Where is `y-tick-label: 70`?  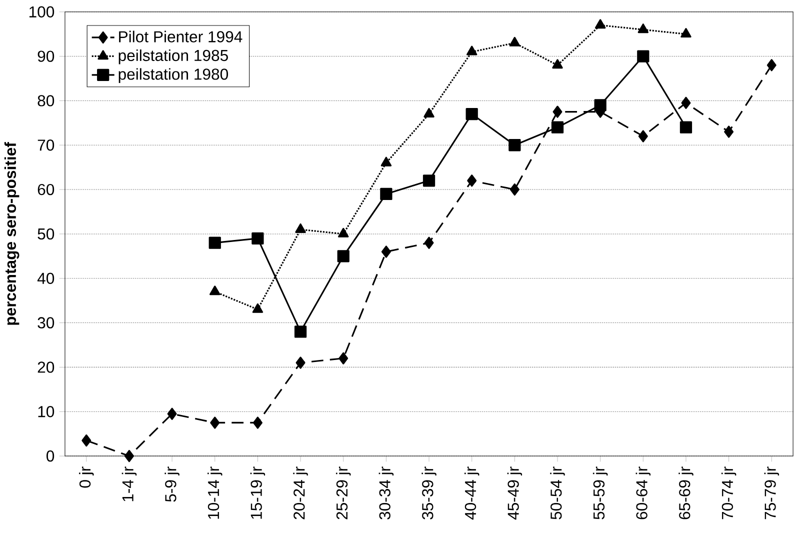 y-tick-label: 70 is located at coordinates (46, 145).